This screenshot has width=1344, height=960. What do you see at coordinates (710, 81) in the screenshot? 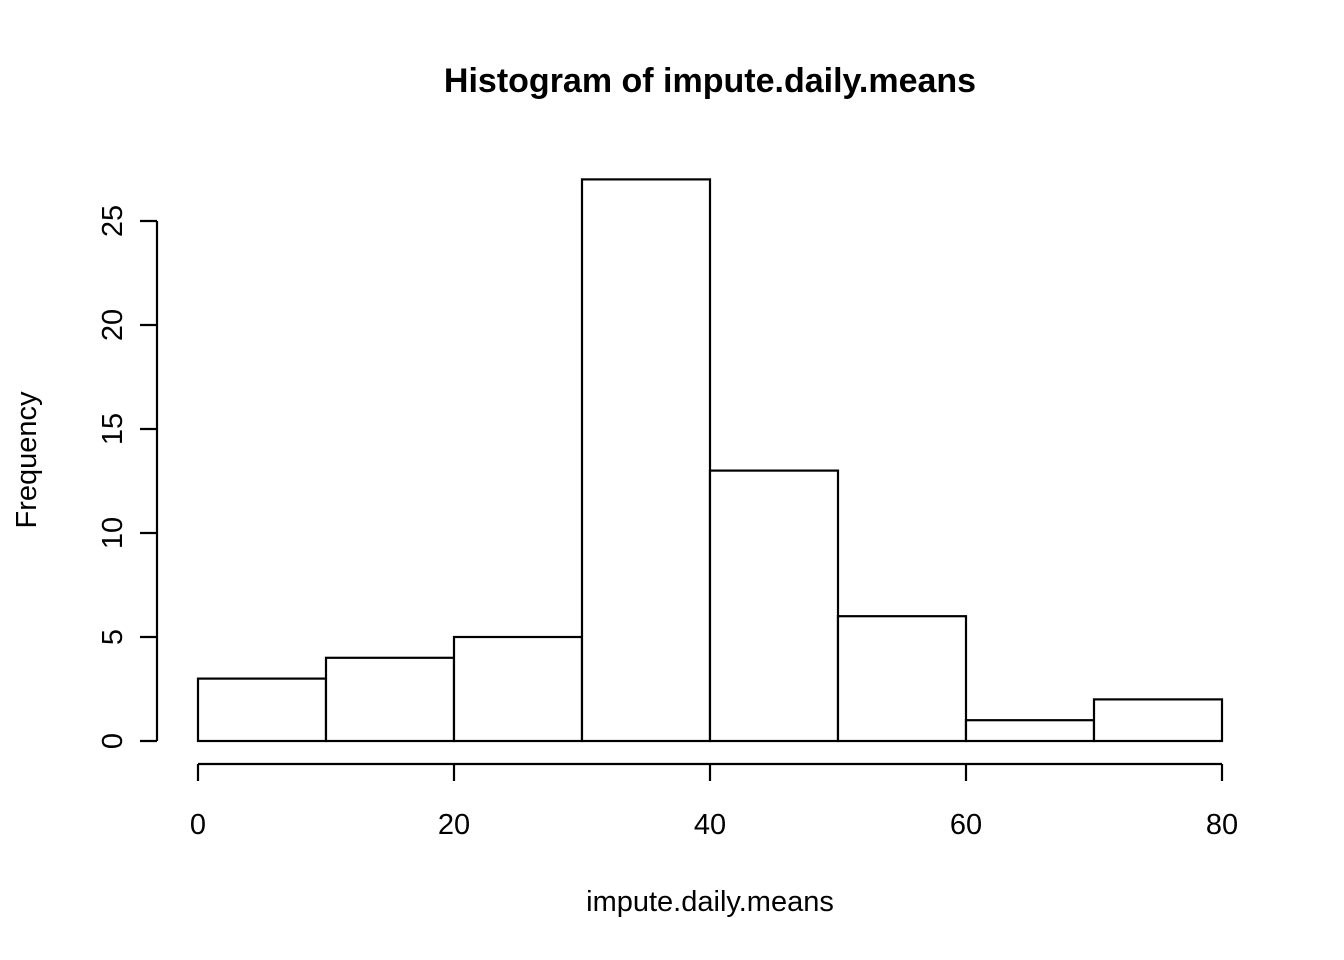
I see `chart-title: Histogram of impute.daily.means` at bounding box center [710, 81].